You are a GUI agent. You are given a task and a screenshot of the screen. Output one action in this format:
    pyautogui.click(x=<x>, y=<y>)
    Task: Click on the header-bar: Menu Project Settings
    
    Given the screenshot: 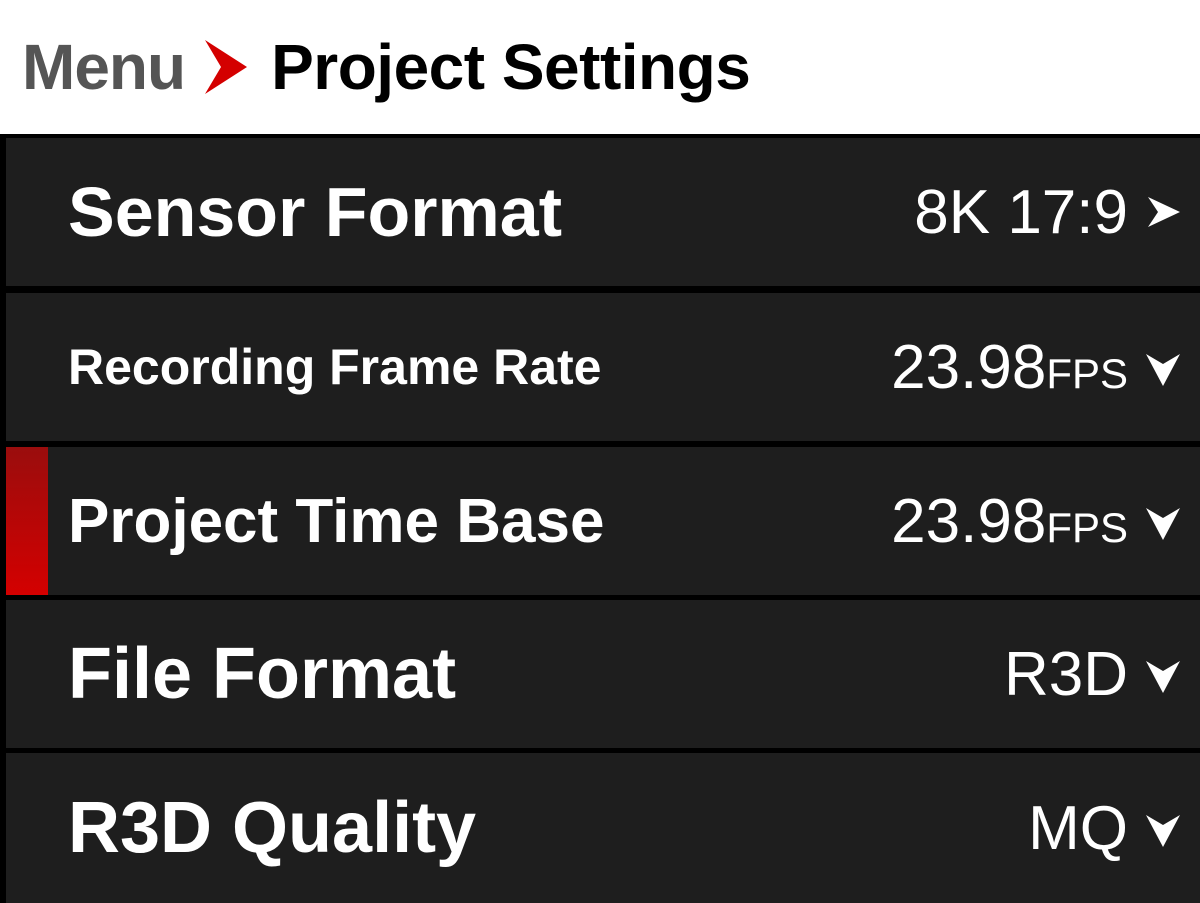 What is the action you would take?
    pyautogui.click(x=600, y=67)
    